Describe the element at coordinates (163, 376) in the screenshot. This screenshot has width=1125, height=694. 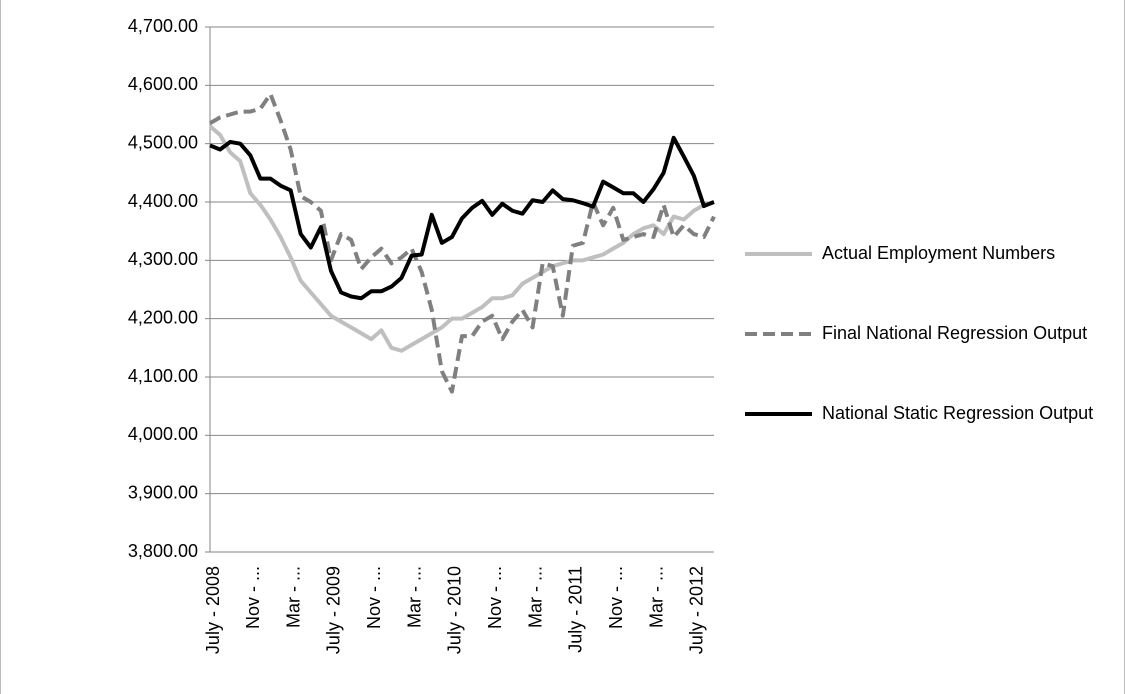
I see `y-tick-label: 4,100.00` at that location.